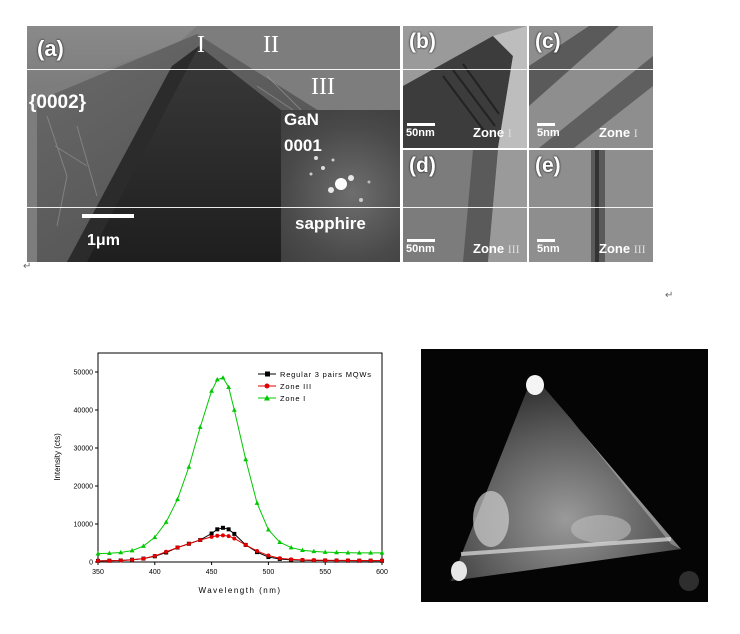 The image size is (740, 634). What do you see at coordinates (57, 457) in the screenshot?
I see `y-axis-label: Intensity (cts)` at bounding box center [57, 457].